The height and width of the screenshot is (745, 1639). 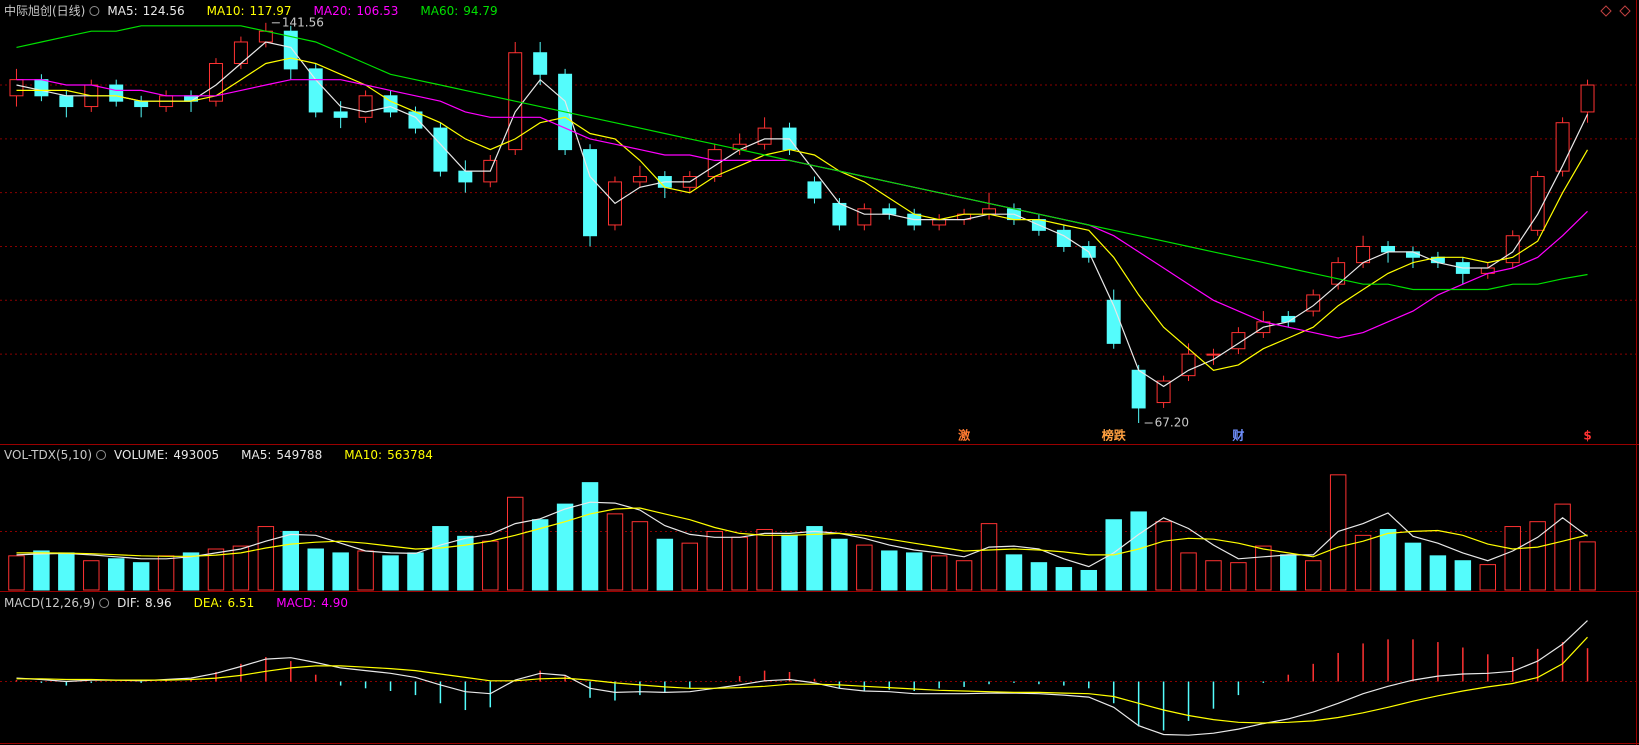 I want to click on legend-name: DEA:, so click(x=208, y=603).